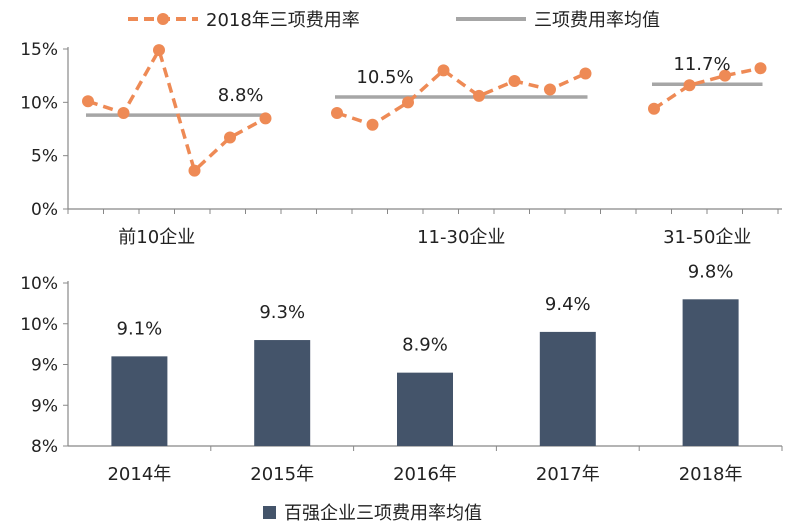 This screenshot has height=531, width=800. Describe the element at coordinates (163, 19) in the screenshot. I see `legend-series-marker` at that location.